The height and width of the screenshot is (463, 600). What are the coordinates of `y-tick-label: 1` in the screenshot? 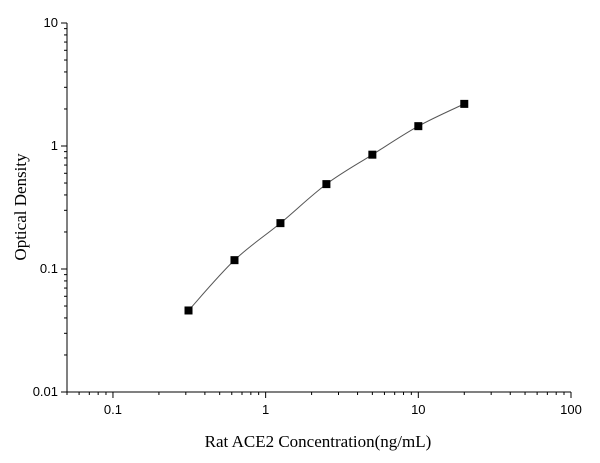 It's located at (54, 145).